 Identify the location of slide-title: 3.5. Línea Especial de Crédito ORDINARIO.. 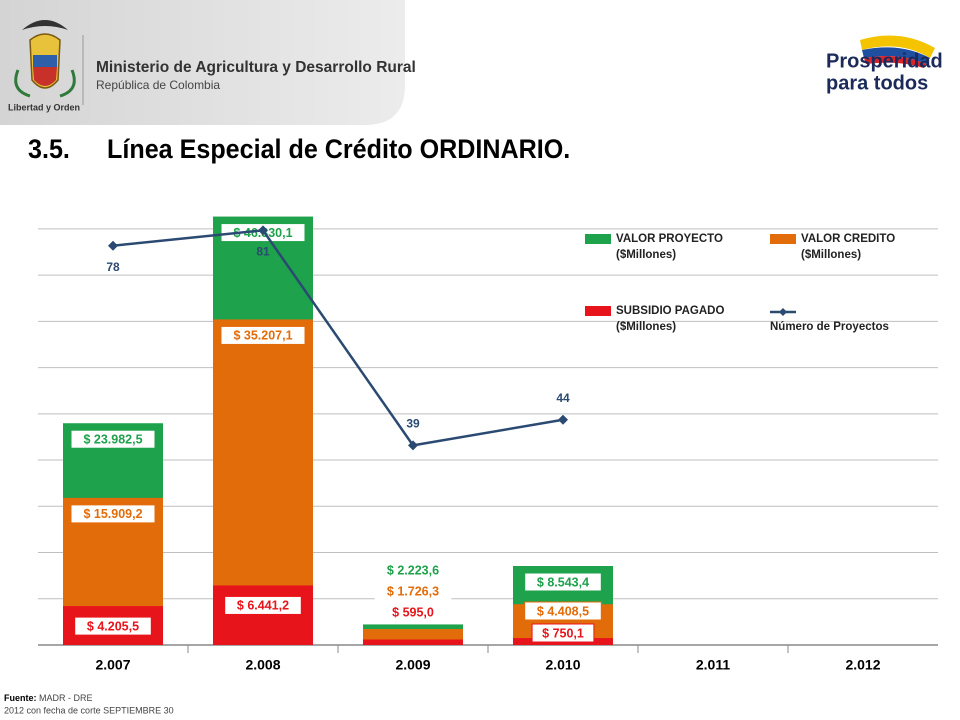
(299, 149).